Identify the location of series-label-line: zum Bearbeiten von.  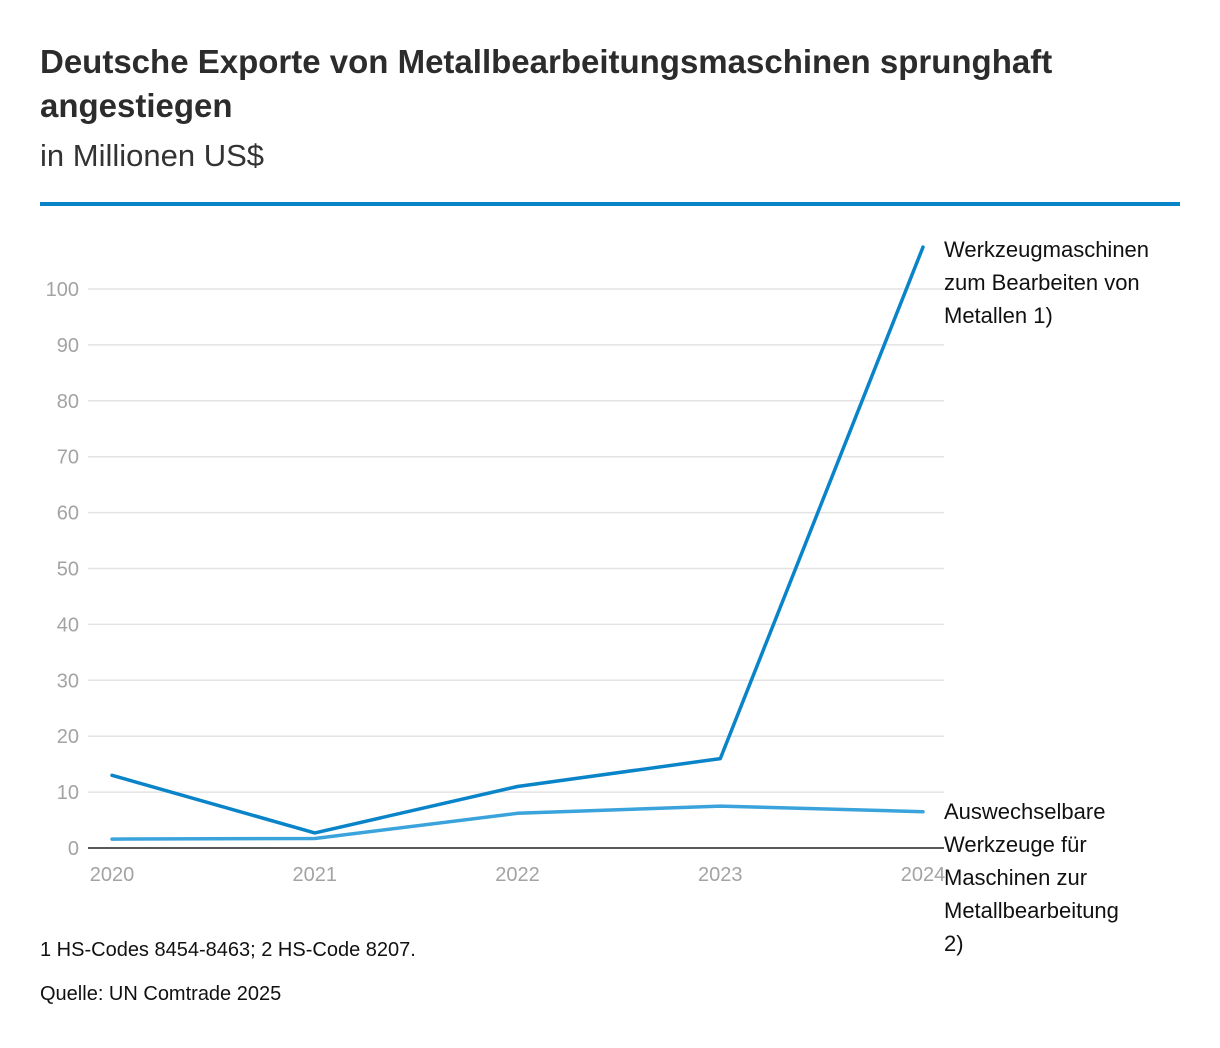
(1042, 282).